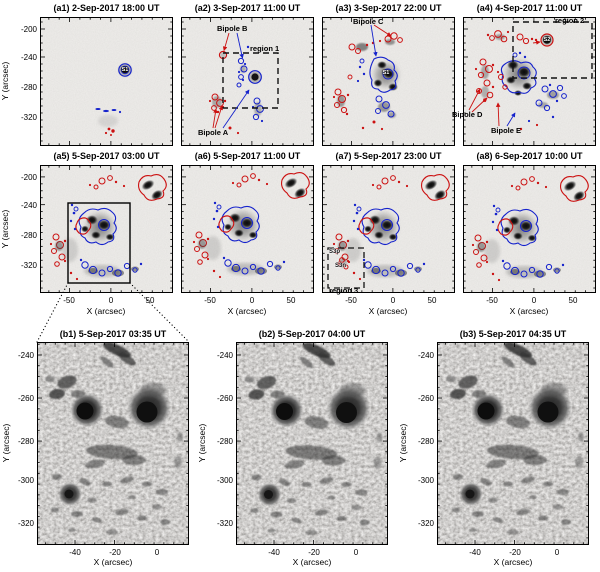 The image size is (600, 572). I want to click on panel-b3-title: (b3) 5-Sep-2017 04:35 UT, so click(513, 334).